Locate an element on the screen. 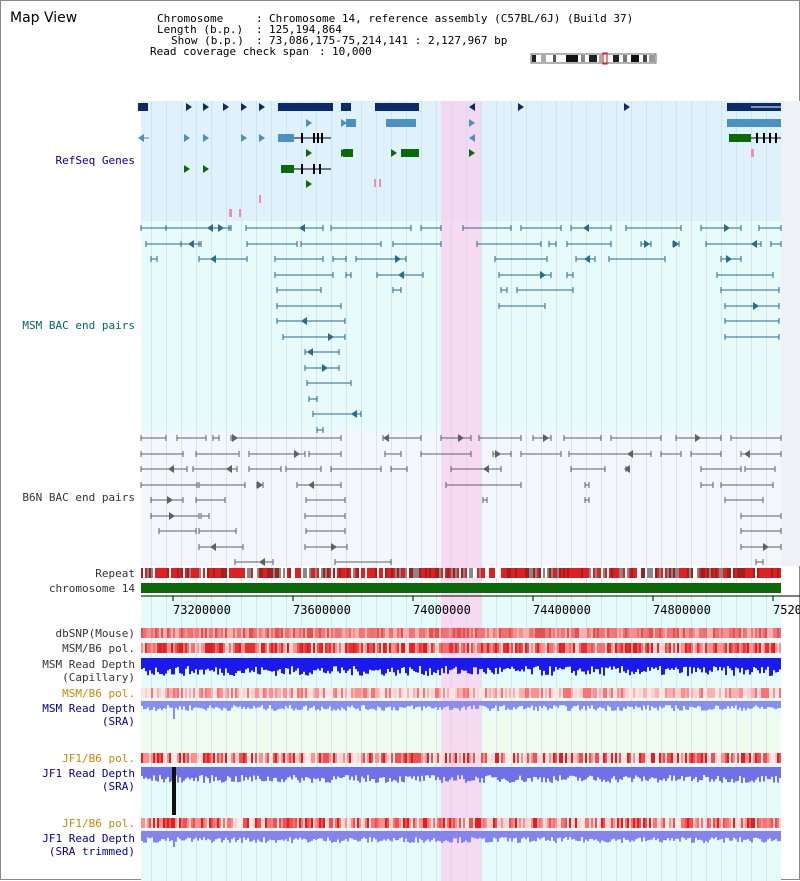  track-label-msm-read-depth-capillary: MSM Read Depth (Capillary) is located at coordinates (88, 671).